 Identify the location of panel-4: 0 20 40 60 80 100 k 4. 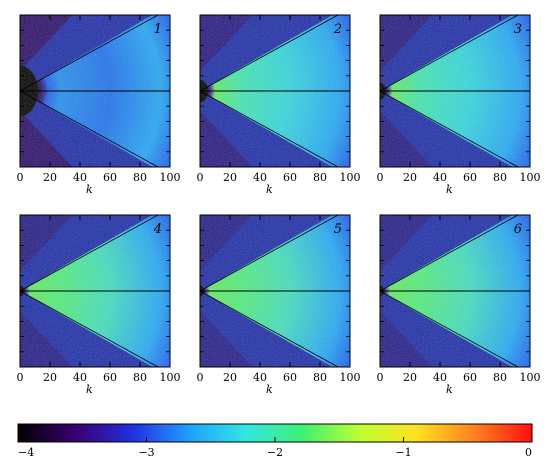
(99, 305).